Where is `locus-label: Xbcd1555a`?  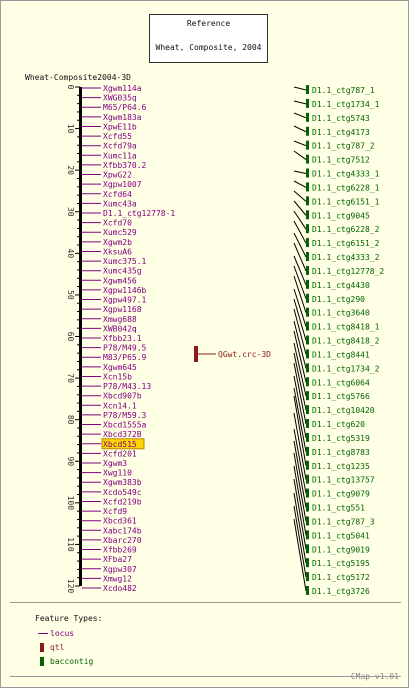 locus-label: Xbcd1555a is located at coordinates (125, 425).